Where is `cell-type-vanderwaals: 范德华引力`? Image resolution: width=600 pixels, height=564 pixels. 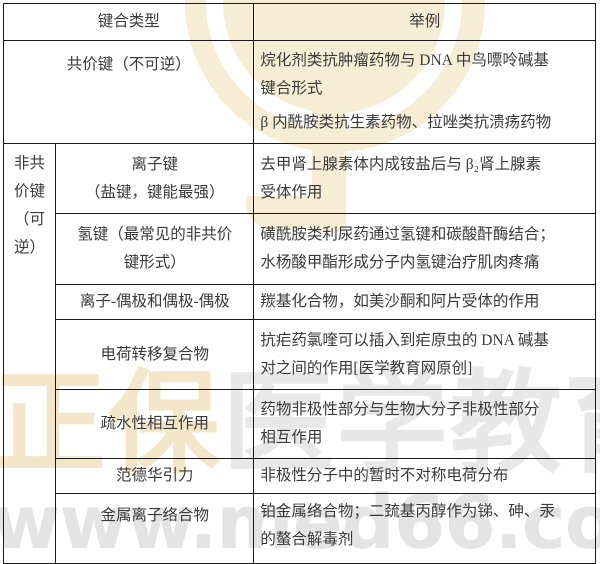
cell-type-vanderwaals: 范德华引力 is located at coordinates (155, 476).